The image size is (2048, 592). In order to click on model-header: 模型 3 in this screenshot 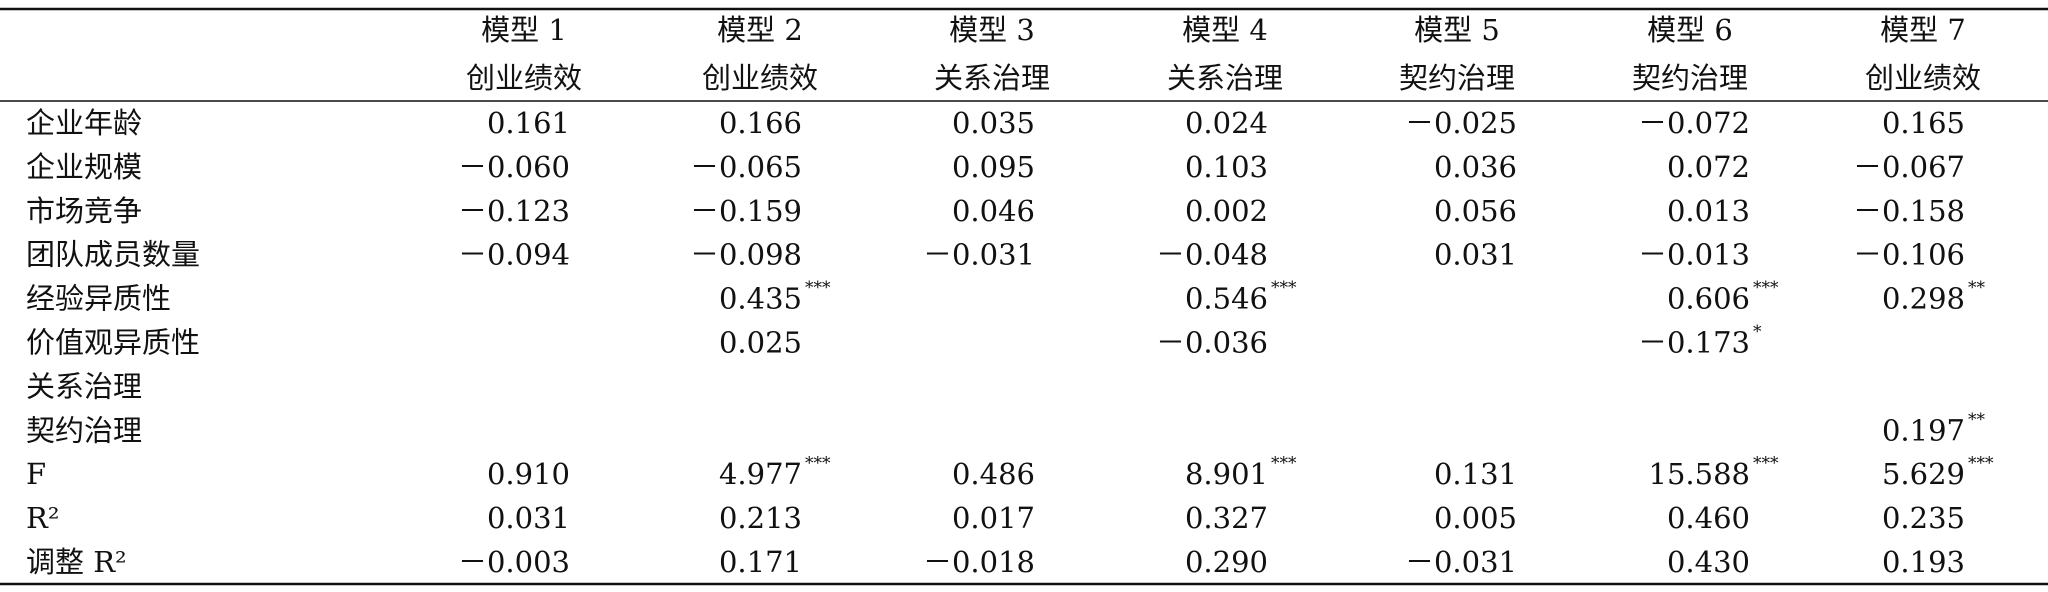, I will do `click(992, 30)`.